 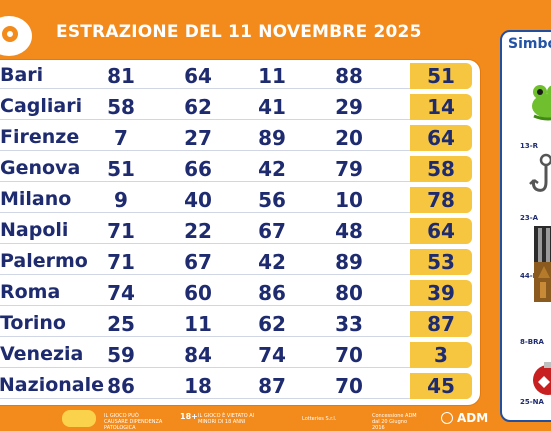 I want to click on highlight-number: 39, so click(x=441, y=293).